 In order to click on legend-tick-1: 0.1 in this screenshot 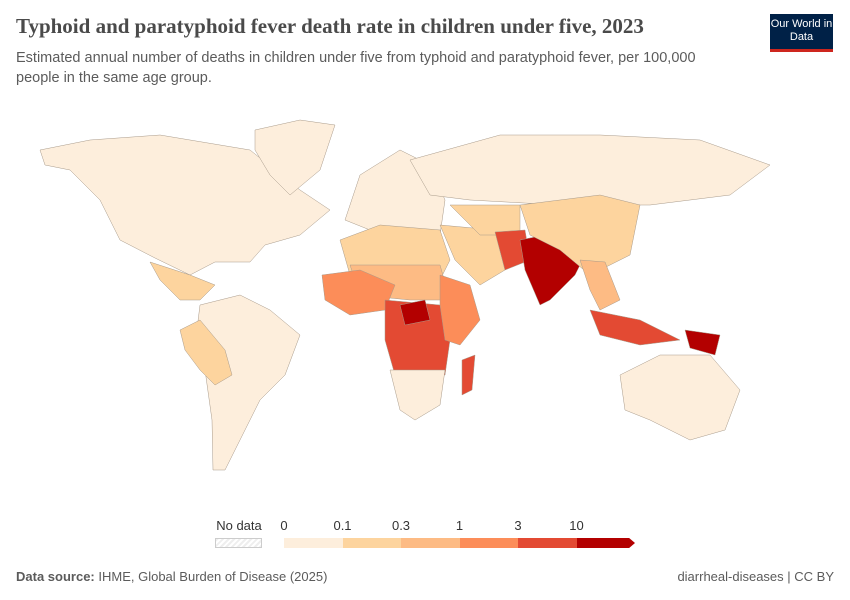, I will do `click(342, 525)`.